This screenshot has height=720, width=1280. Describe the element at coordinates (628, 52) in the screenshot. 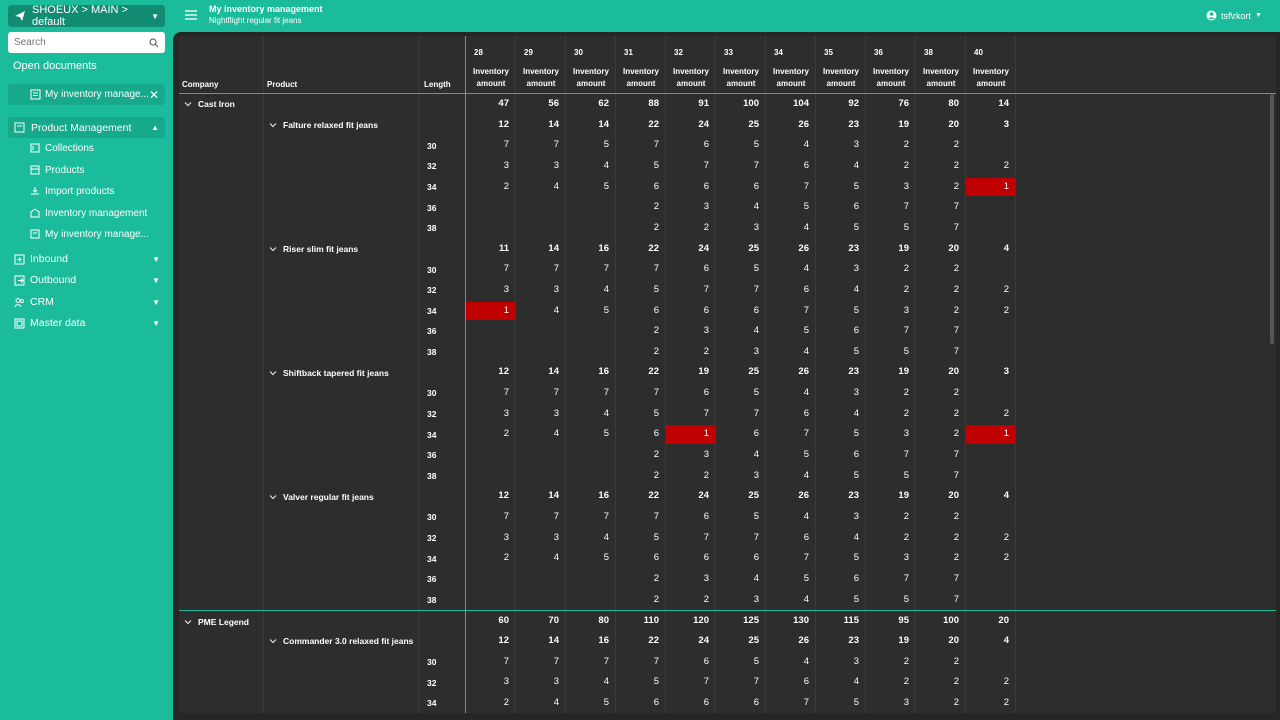

I see `column-header-size: 31` at that location.